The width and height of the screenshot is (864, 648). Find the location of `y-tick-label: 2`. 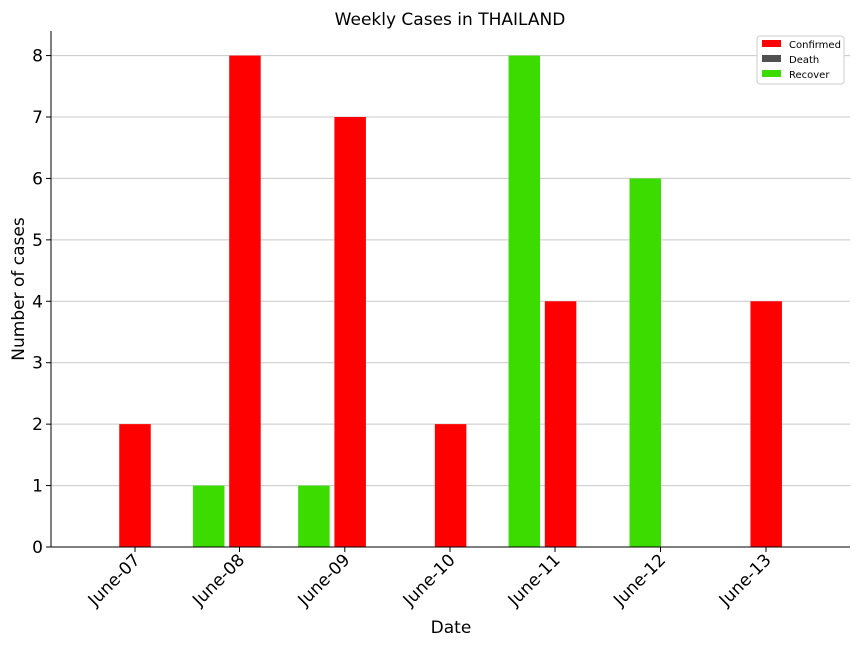

y-tick-label: 2 is located at coordinates (37, 425).